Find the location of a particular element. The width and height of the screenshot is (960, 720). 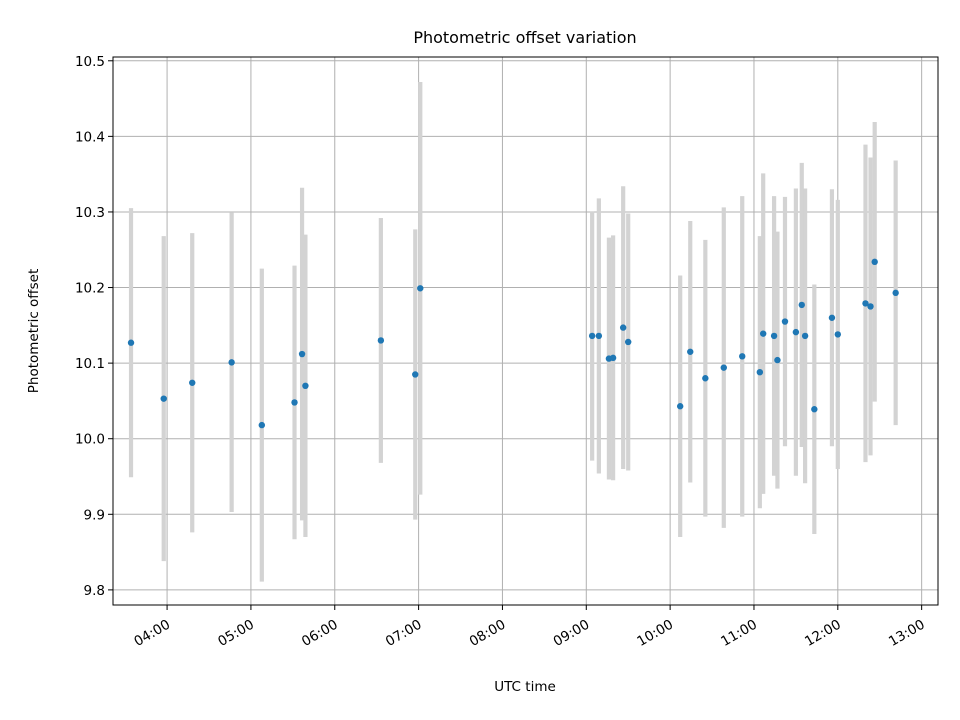

x-tick-label: 11:00 is located at coordinates (739, 633).